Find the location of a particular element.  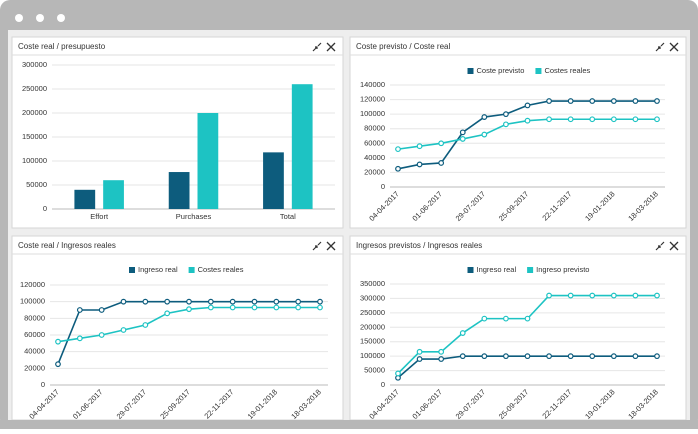

y-tick-label: 120000 is located at coordinates (32, 284).